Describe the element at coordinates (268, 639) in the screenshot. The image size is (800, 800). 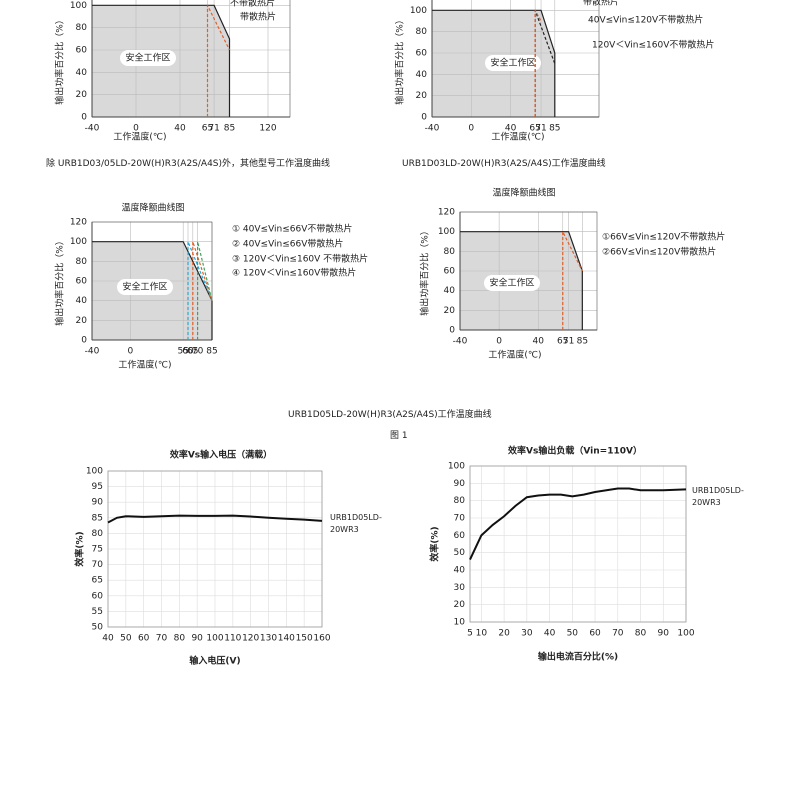
I see `x-tick-label: 130` at that location.